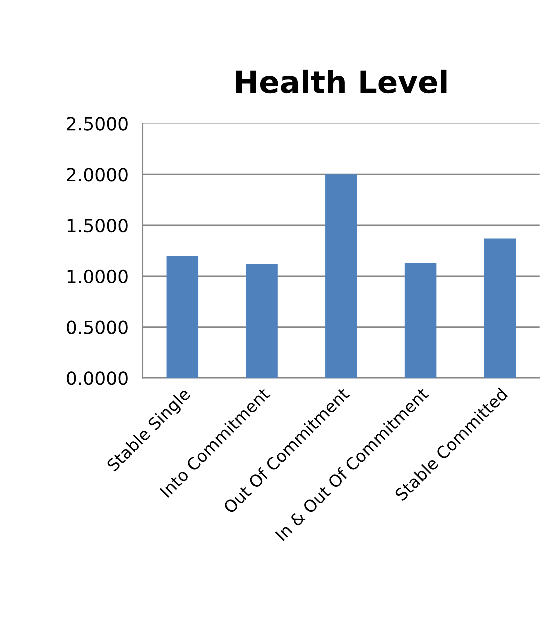 This screenshot has height=641, width=552. I want to click on y-tick-label: 0.0000, so click(97, 379).